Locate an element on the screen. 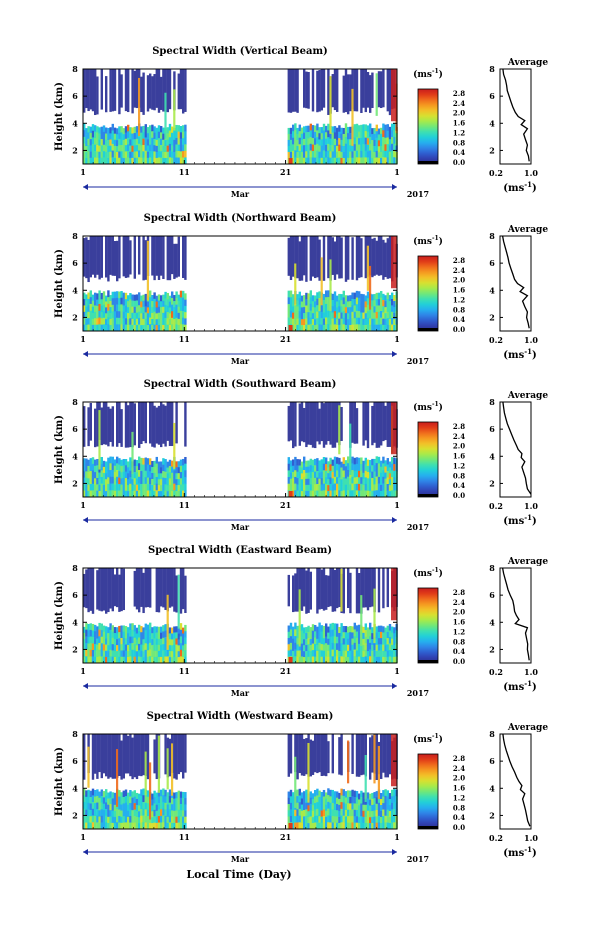 The image size is (611, 931). panel-title: Spectral Width (Westward Beam) is located at coordinates (240, 716).